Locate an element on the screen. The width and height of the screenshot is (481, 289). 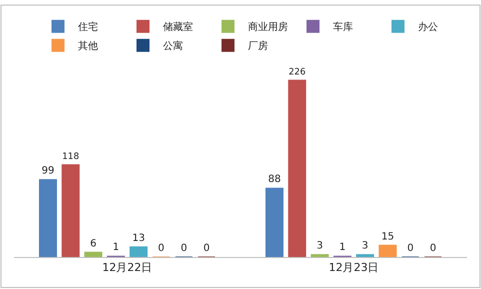
legend-label: 住宅 is located at coordinates (88, 27).